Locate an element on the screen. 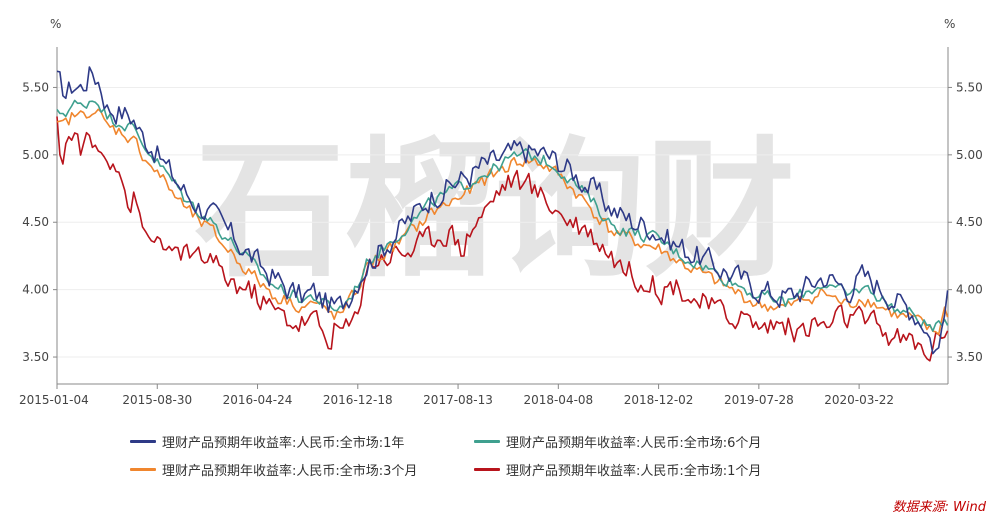  legend-label-6m: 理财产品预期年收益率:人民币:全市场:6个月 is located at coordinates (634, 443).